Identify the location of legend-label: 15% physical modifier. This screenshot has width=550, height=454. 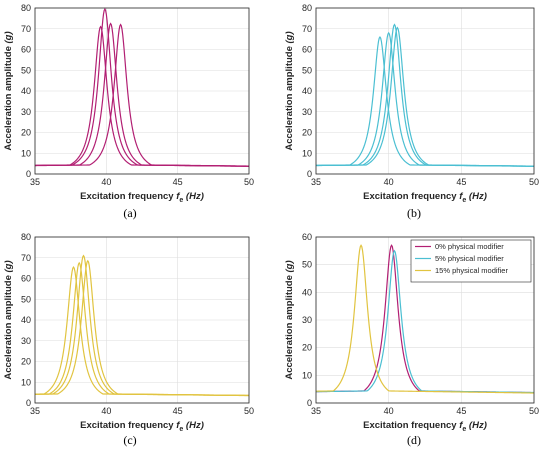
(471, 270).